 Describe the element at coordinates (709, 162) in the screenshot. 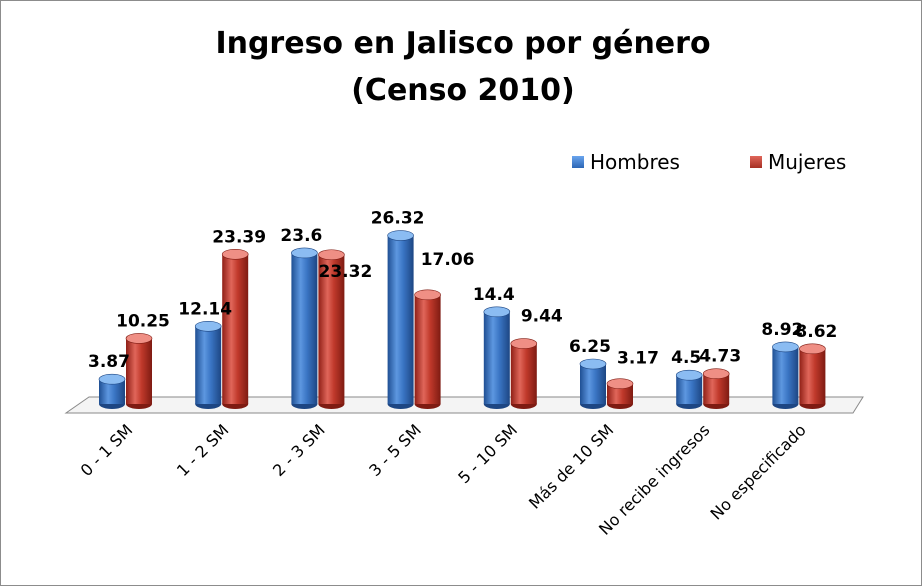

I see `legend: Hombres Mujeres` at that location.